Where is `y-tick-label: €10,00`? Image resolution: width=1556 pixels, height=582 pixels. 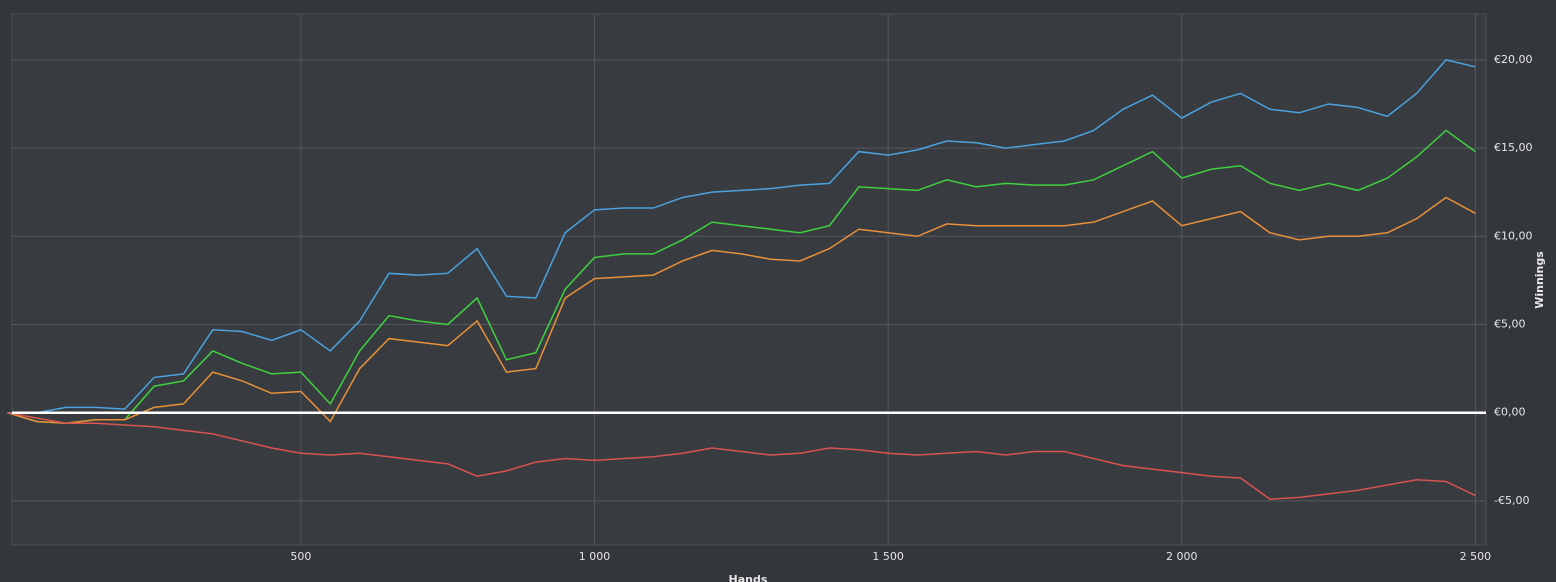
y-tick-label: €10,00 is located at coordinates (1513, 235).